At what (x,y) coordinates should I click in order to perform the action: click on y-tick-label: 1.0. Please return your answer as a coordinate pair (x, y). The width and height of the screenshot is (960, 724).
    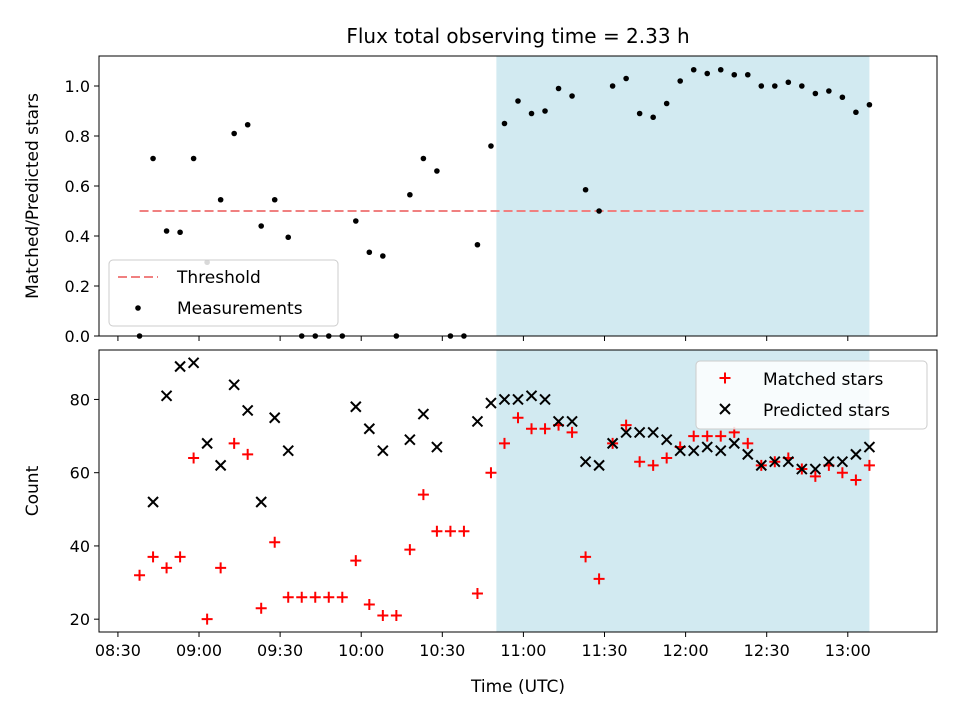
    Looking at the image, I should click on (77, 86).